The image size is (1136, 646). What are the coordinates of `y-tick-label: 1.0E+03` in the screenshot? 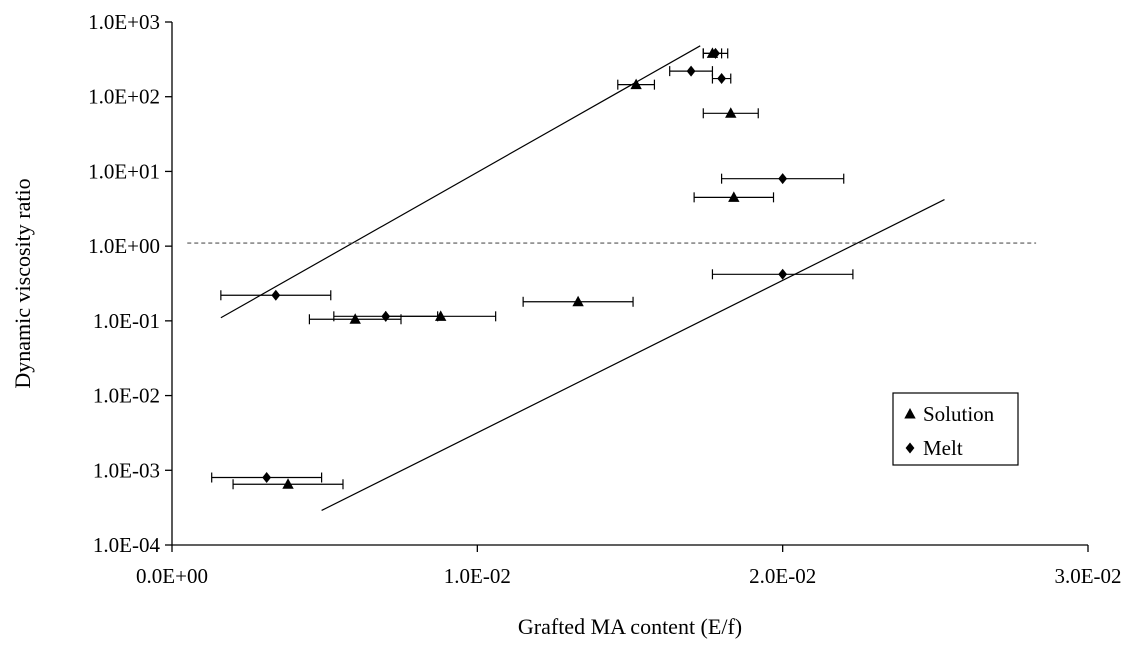 It's located at (124, 22).